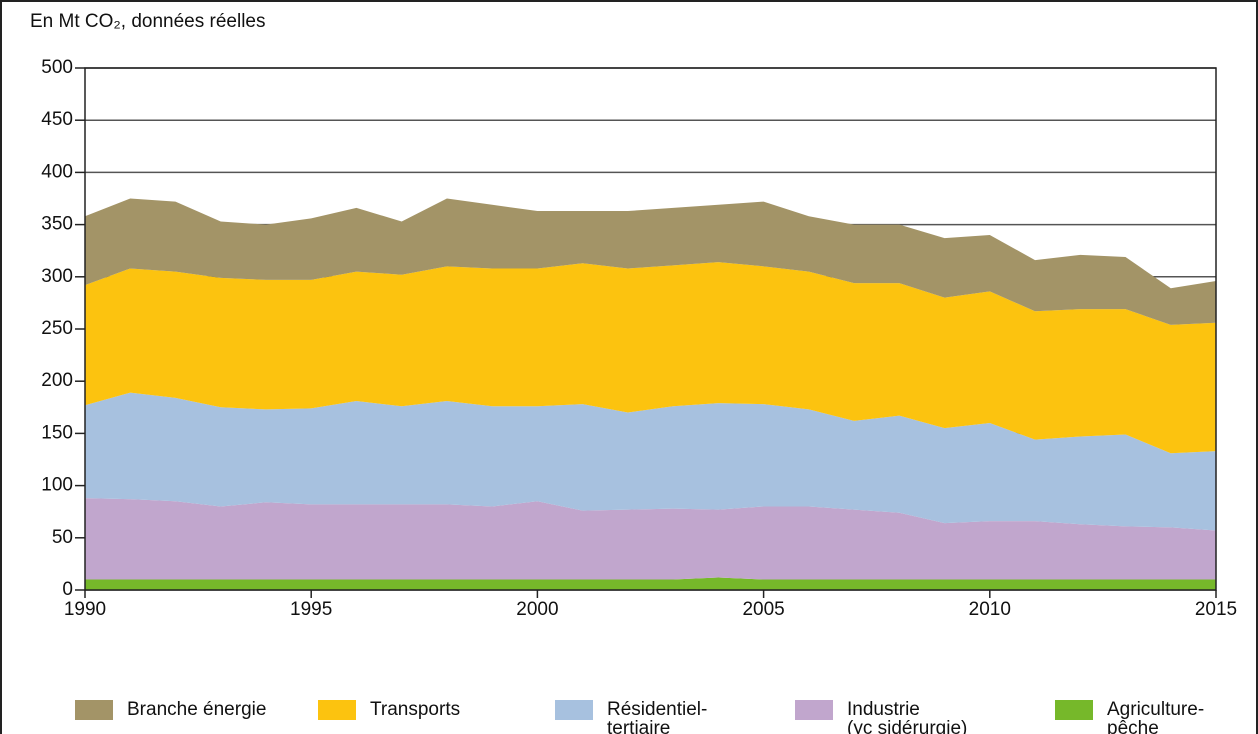 Image resolution: width=1258 pixels, height=734 pixels. Describe the element at coordinates (57, 485) in the screenshot. I see `y-tick-label: 100` at that location.